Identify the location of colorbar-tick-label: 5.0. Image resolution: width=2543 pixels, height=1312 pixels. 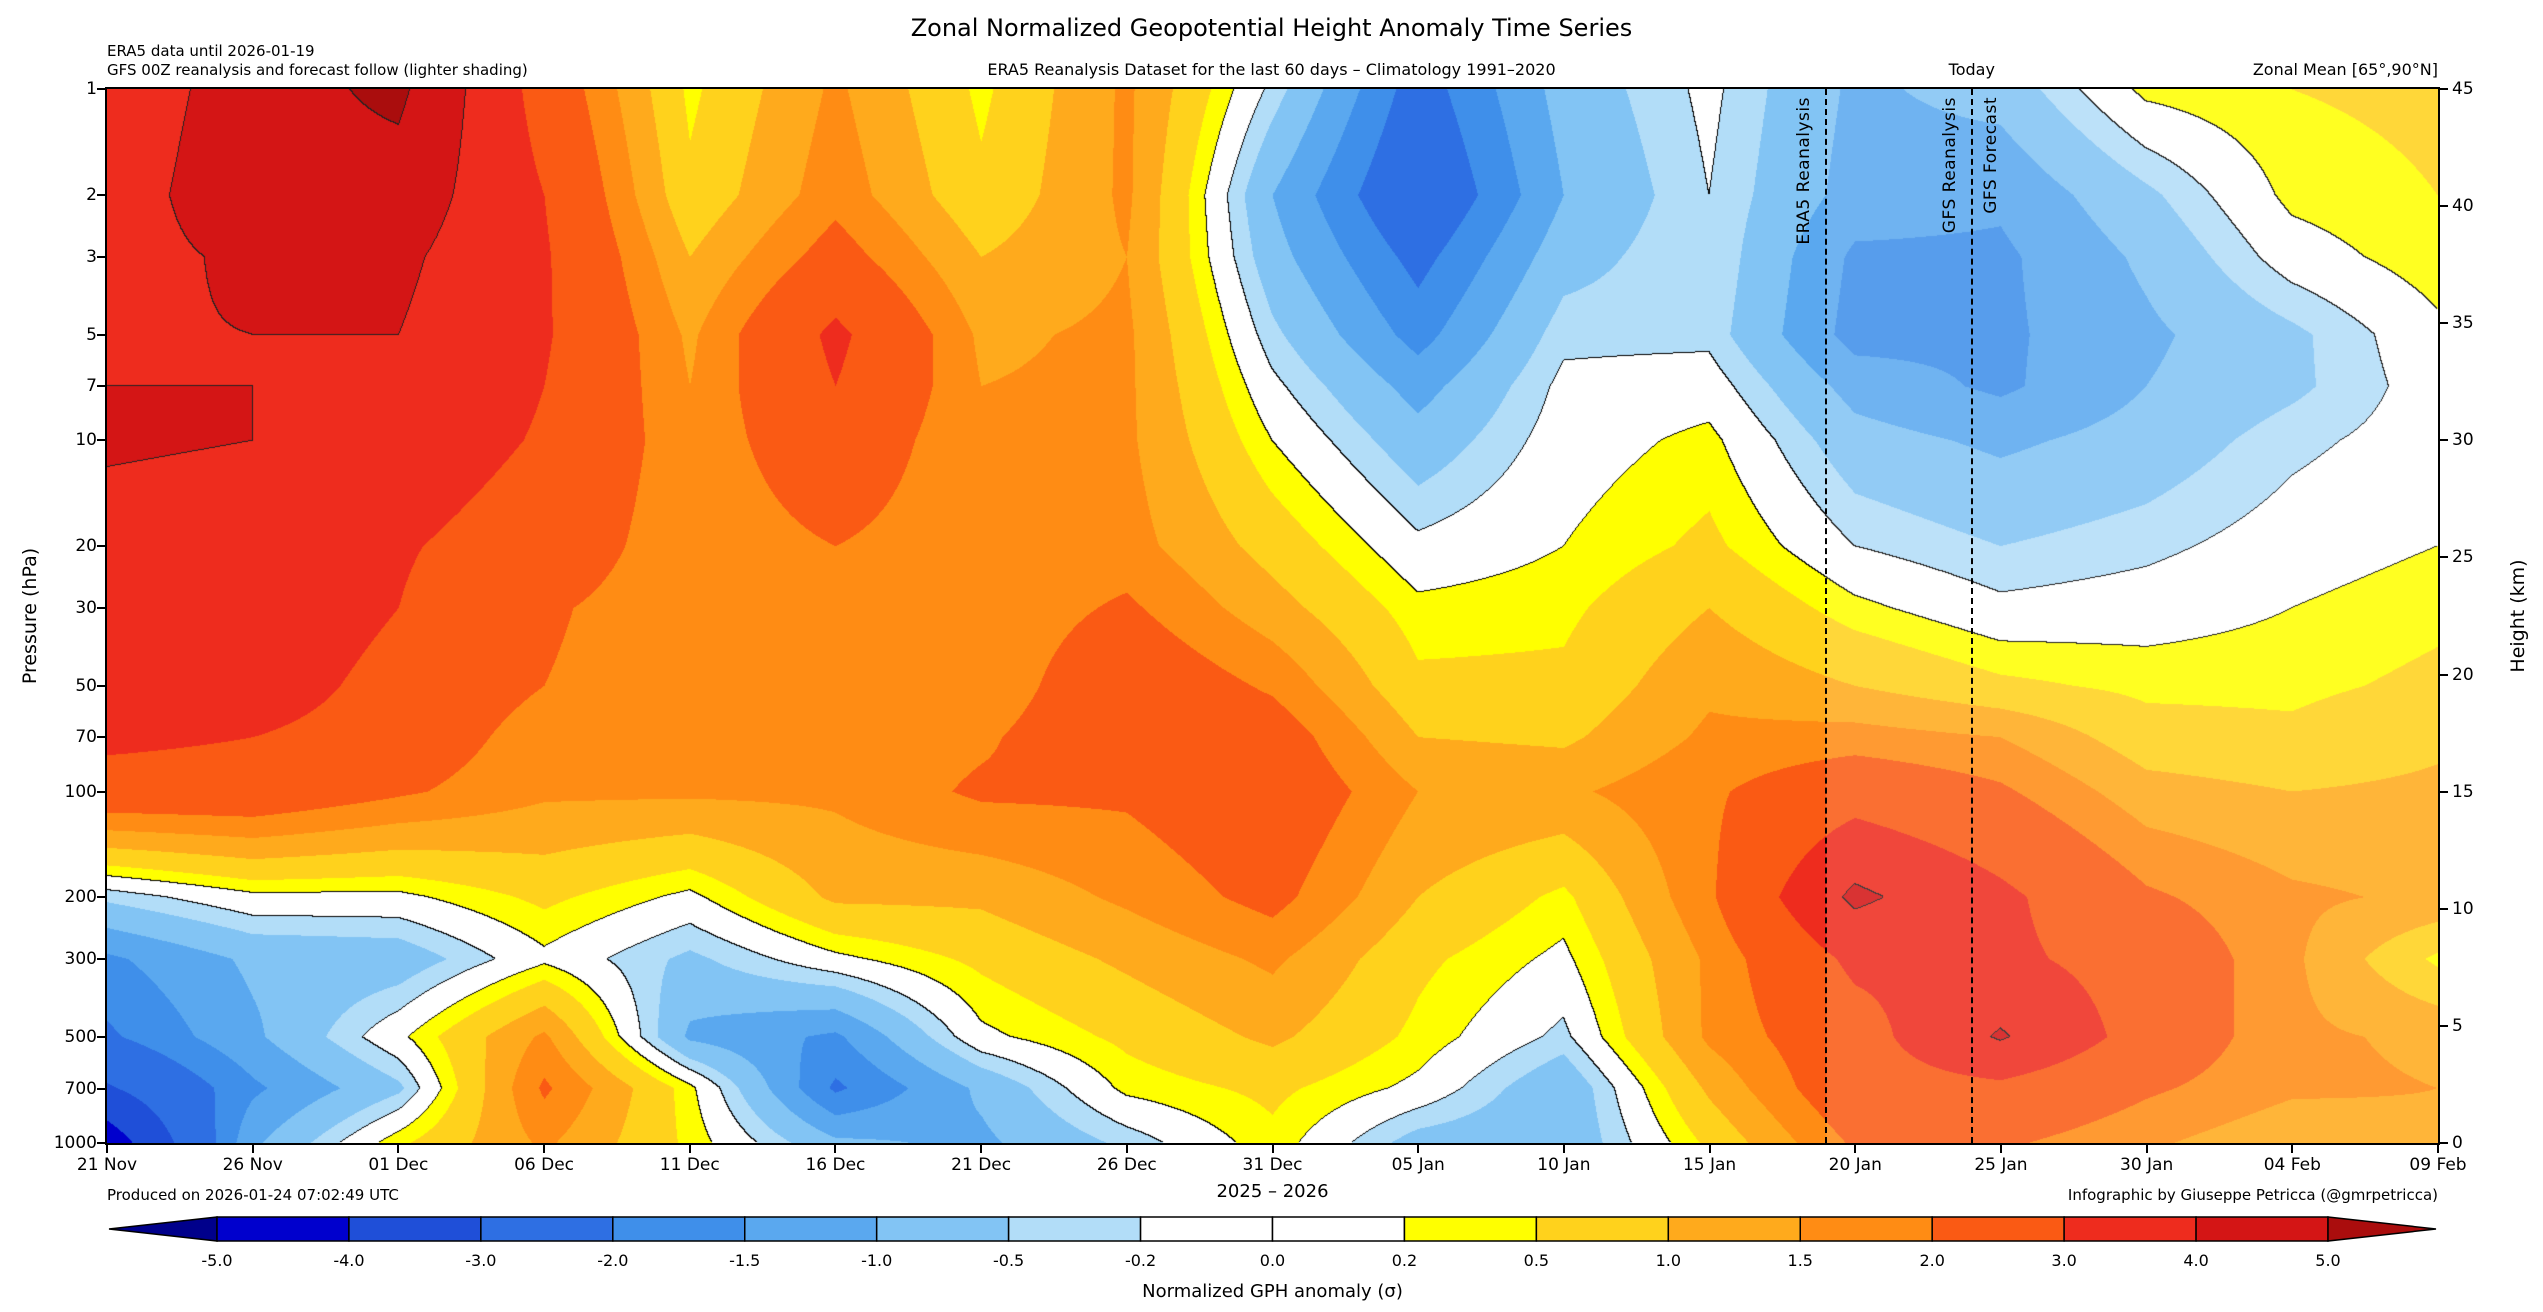
(2328, 1260).